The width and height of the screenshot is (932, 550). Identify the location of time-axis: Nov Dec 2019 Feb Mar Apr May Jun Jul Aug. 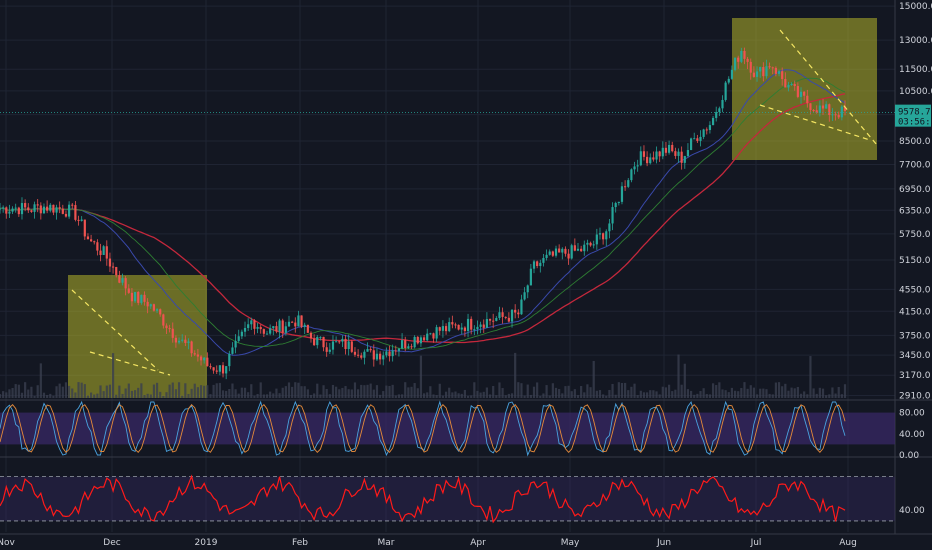
(428, 543).